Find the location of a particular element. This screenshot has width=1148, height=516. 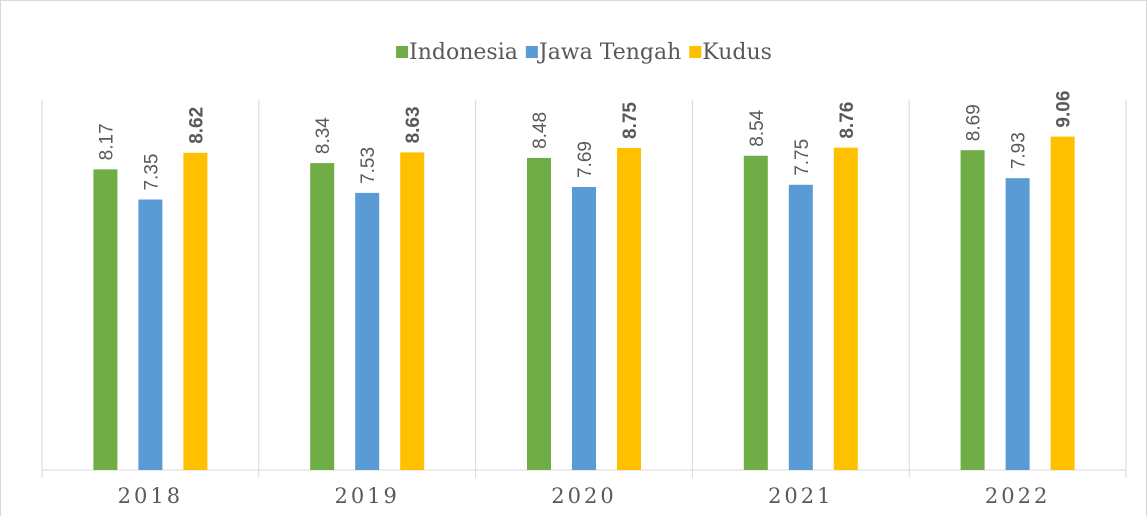

legend-label: Kudus is located at coordinates (737, 52).